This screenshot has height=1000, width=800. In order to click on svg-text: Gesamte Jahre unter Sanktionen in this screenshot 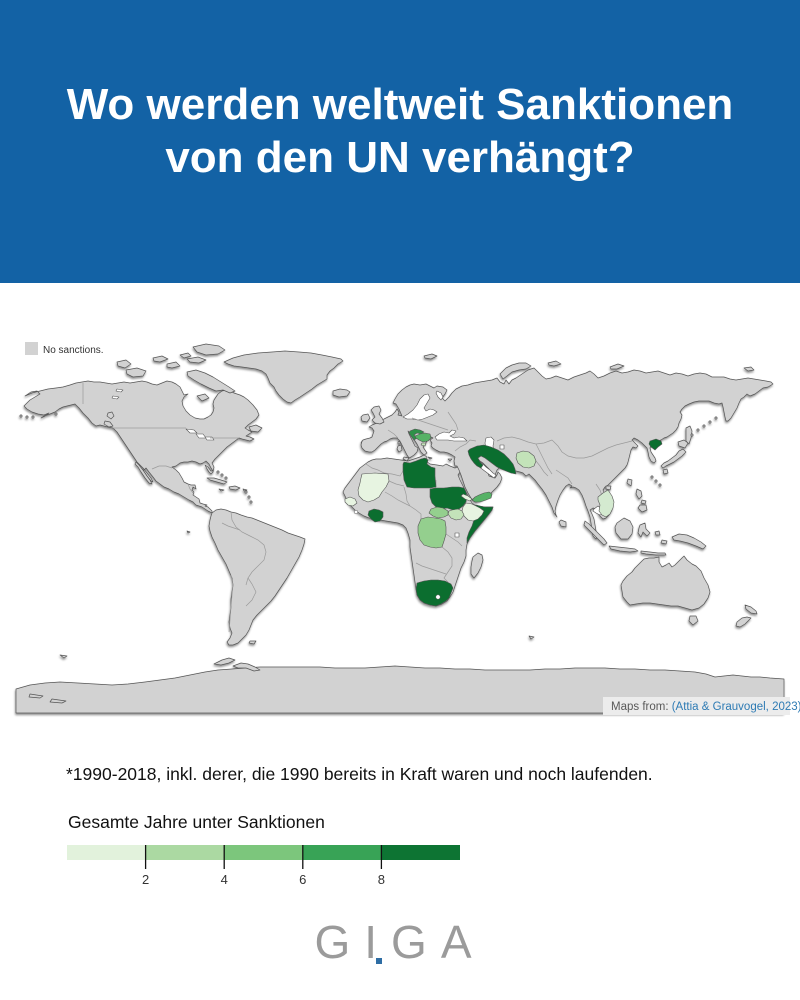, I will do `click(196, 822)`.